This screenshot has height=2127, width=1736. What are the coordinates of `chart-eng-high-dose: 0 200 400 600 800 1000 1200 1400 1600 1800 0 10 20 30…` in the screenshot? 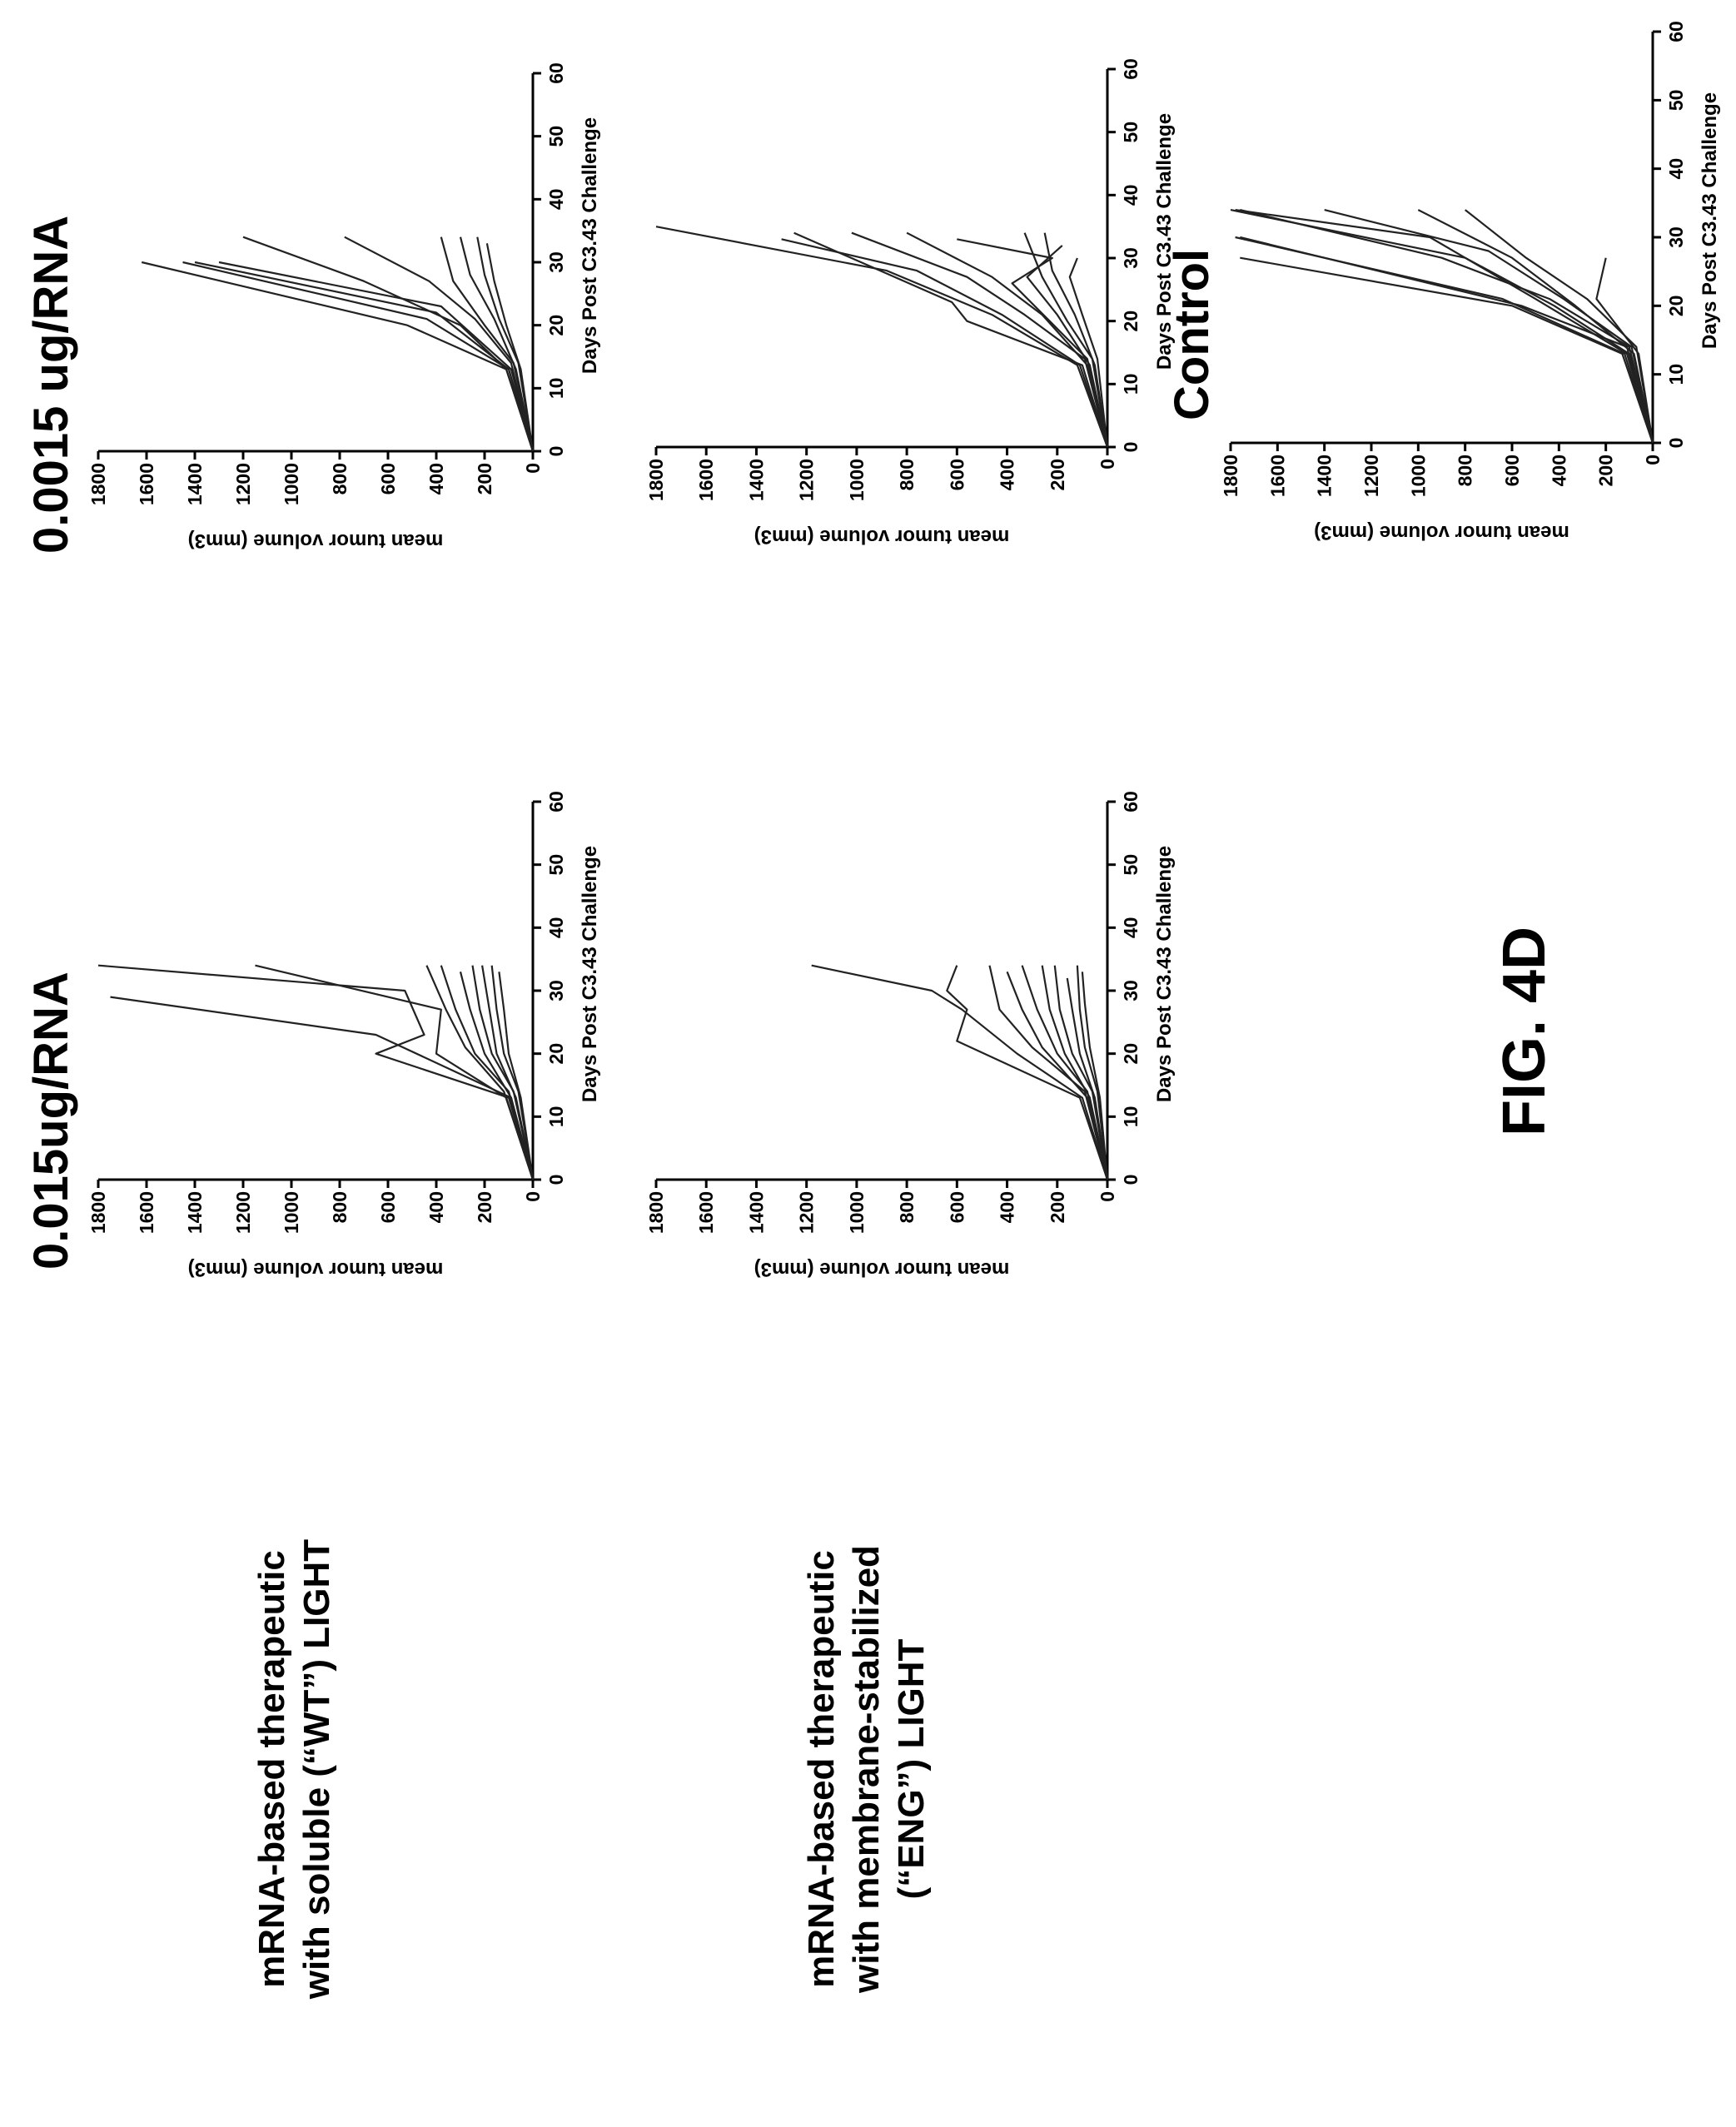 It's located at (911, 1035).